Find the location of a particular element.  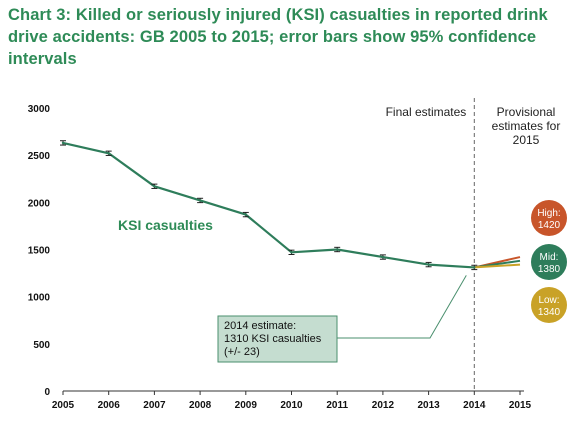

provisional-label-line: 2015 is located at coordinates (526, 140).